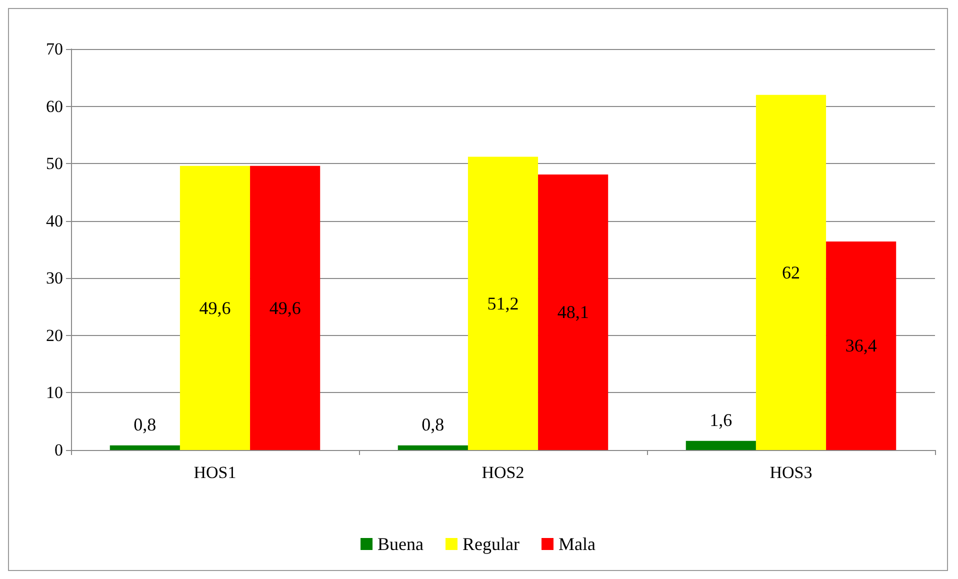 This screenshot has width=958, height=579. I want to click on data-label: 51,2, so click(503, 303).